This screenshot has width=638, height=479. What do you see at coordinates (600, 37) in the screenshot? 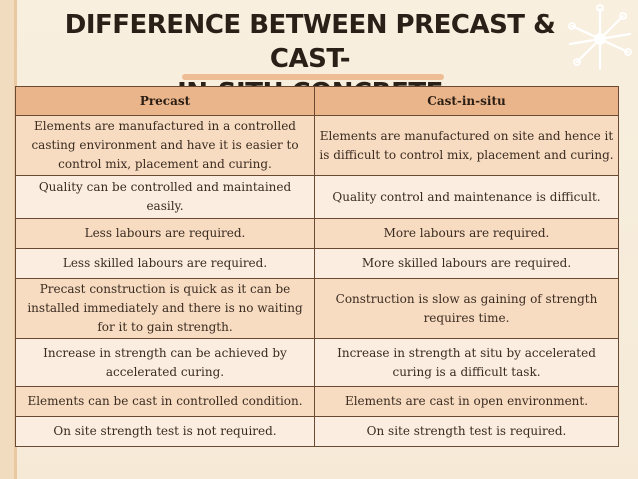
I see `starburst-icon` at bounding box center [600, 37].